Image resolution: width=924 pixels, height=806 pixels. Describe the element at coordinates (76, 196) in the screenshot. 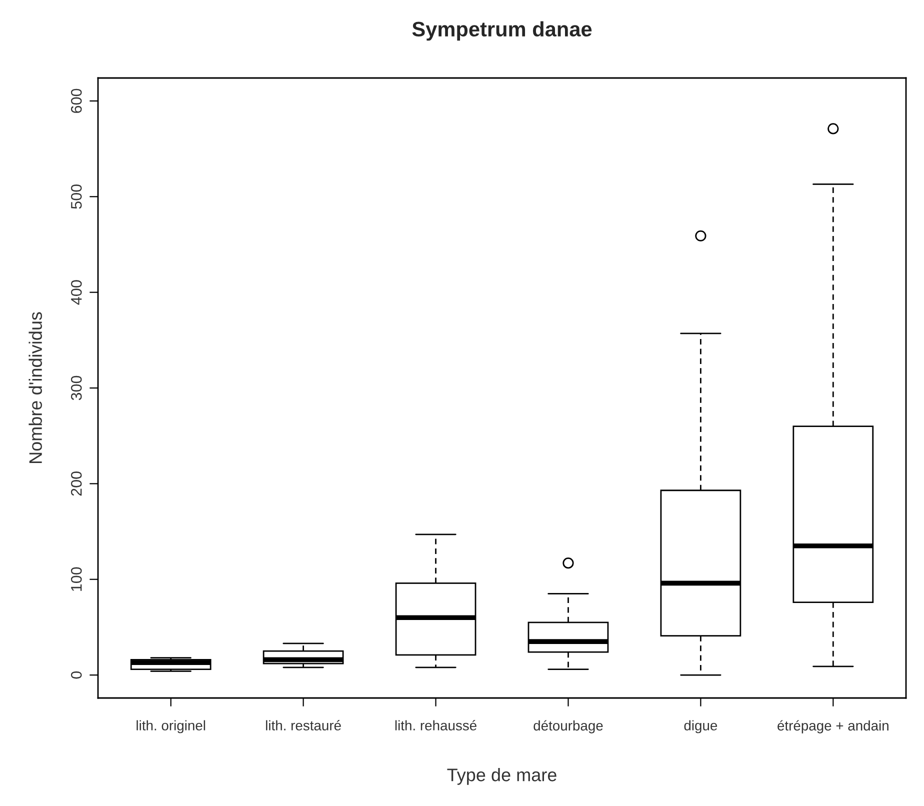

I see `y-tick-label: 500` at that location.